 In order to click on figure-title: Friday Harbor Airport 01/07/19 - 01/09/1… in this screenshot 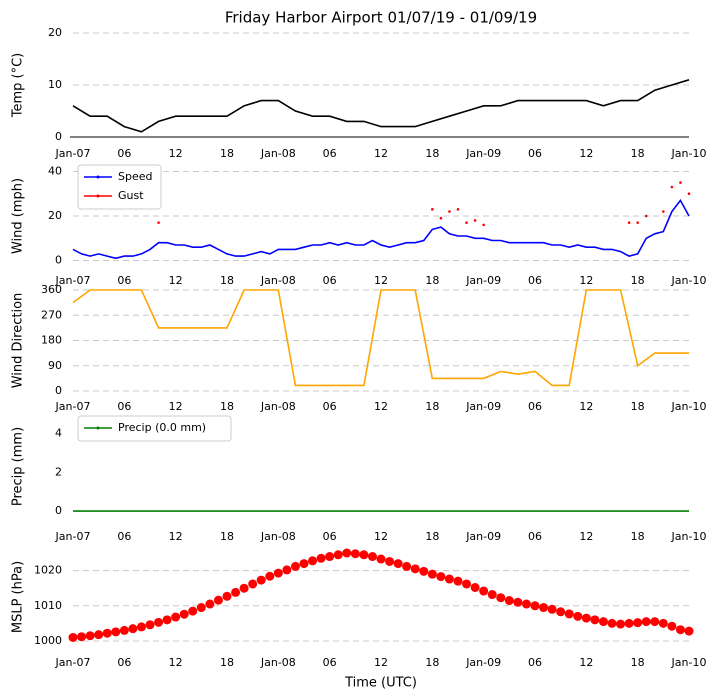, I will do `click(381, 18)`.